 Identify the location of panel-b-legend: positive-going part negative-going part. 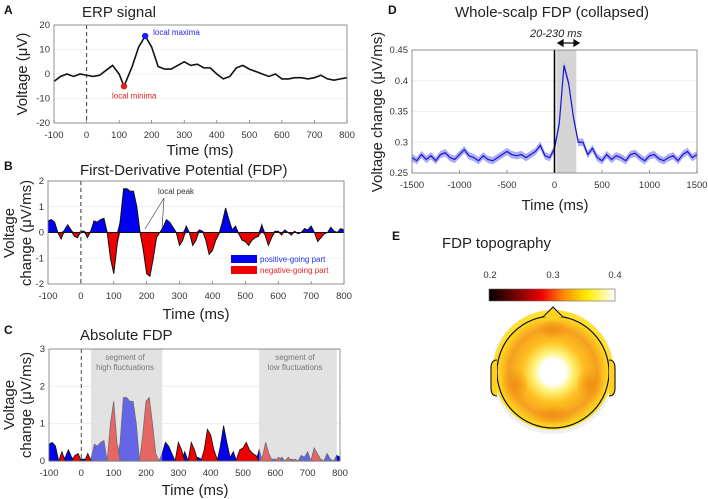
(280, 265).